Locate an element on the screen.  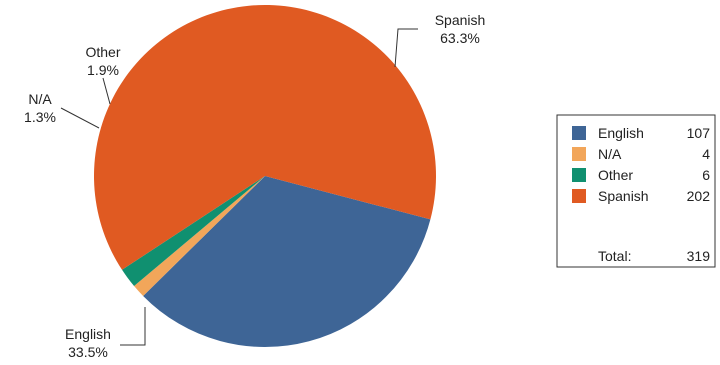
pie-slice-other is located at coordinates (194, 231).